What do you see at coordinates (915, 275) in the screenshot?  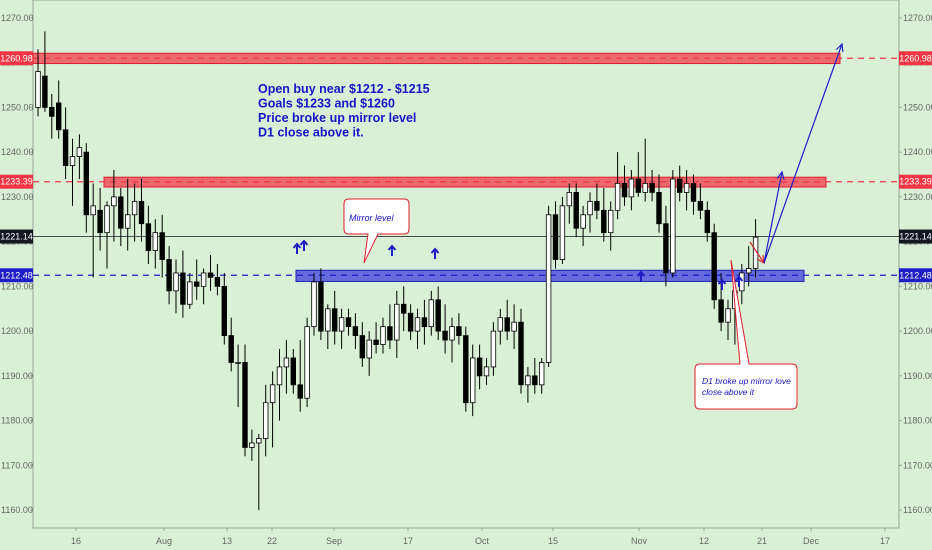 I see `mirror-level-badge-text-right: 1212.48` at bounding box center [915, 275].